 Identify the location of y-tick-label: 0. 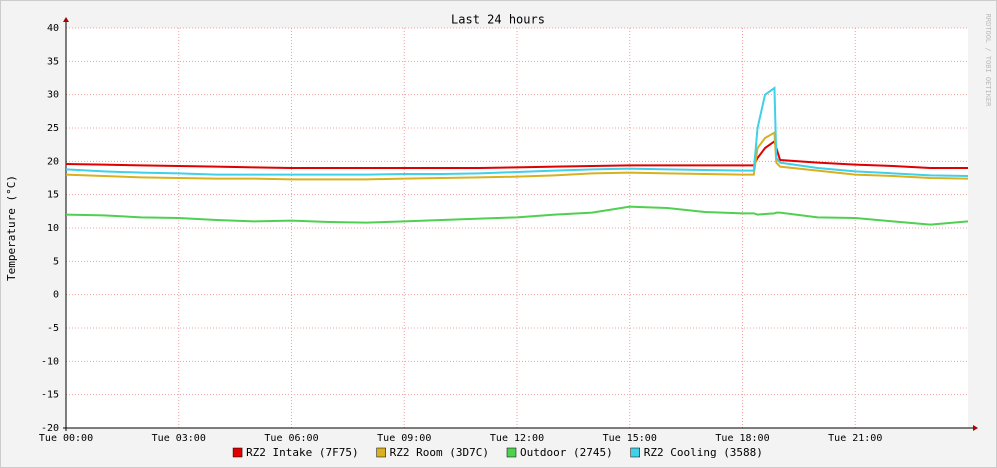
(56, 295).